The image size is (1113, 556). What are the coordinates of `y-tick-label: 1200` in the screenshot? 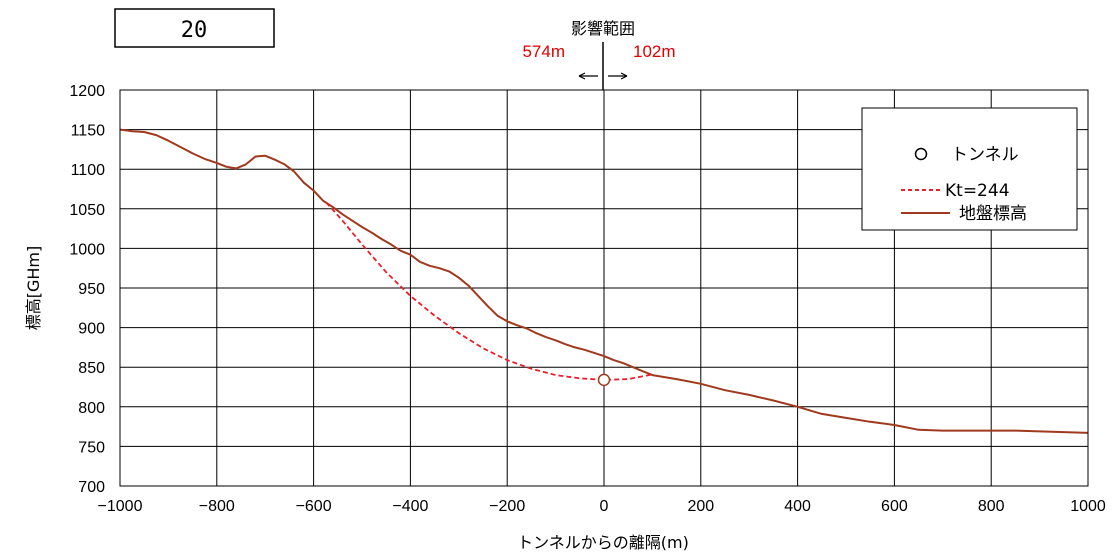 It's located at (87, 91).